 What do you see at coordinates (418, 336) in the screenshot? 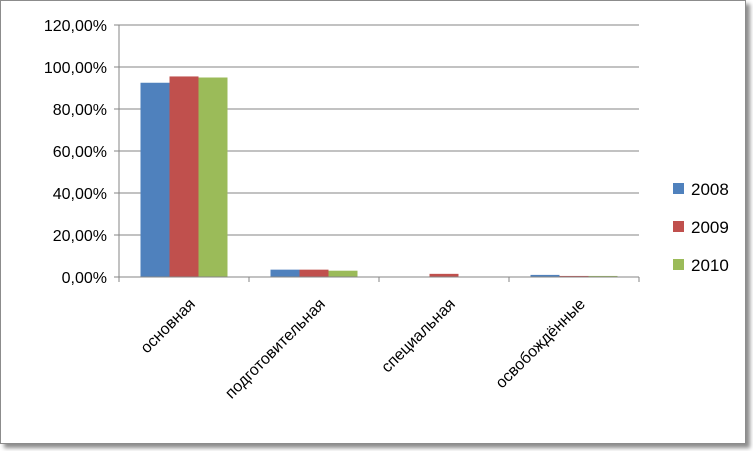
I see `x-tick-label: специальная` at bounding box center [418, 336].